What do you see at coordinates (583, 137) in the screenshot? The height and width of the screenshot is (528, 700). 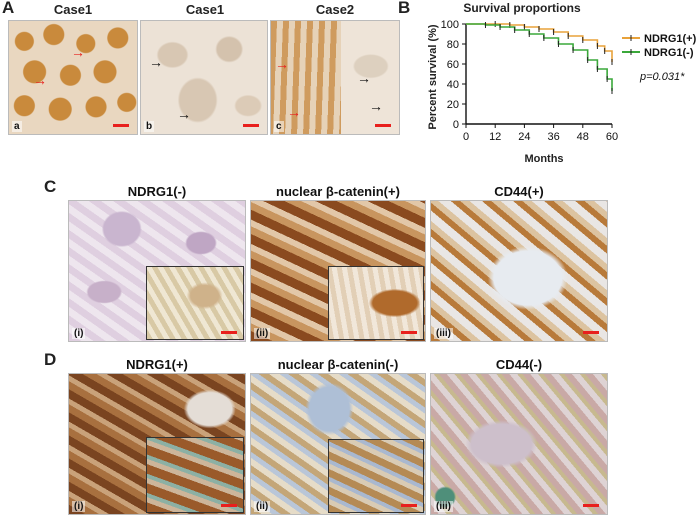 I see `x-tick-label: 48` at bounding box center [583, 137].